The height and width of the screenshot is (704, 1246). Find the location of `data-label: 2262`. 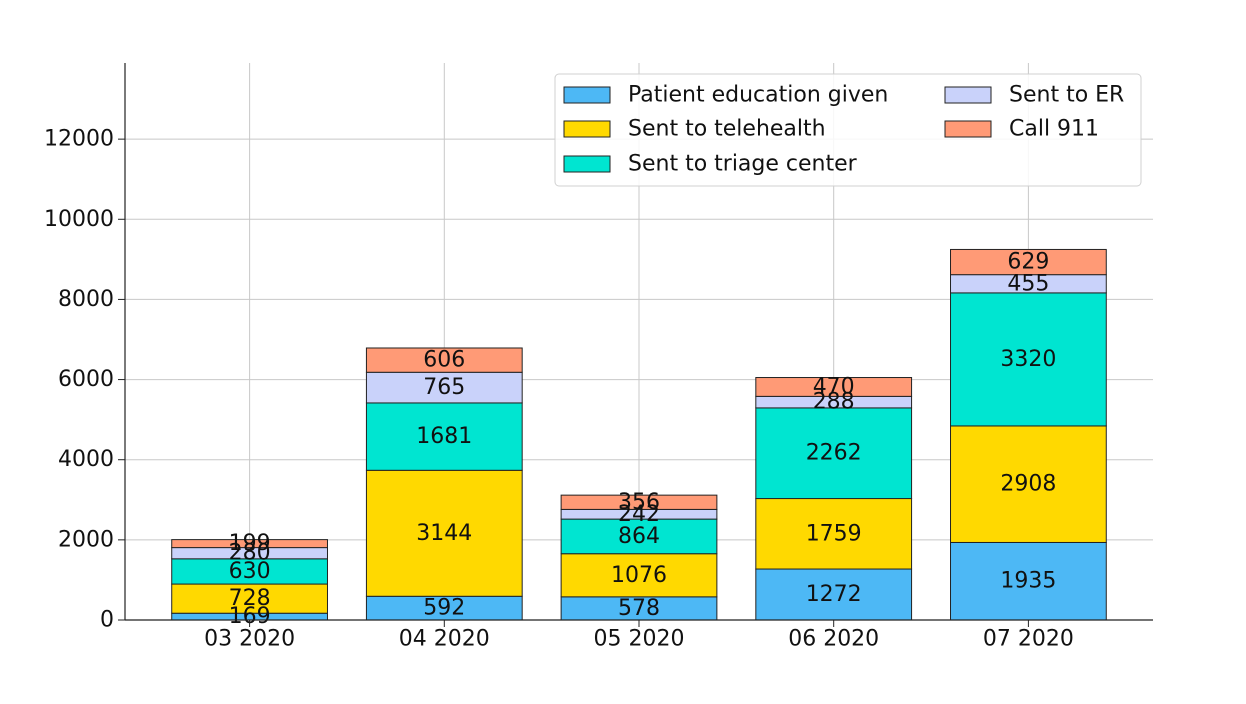

data-label: 2262 is located at coordinates (834, 453).